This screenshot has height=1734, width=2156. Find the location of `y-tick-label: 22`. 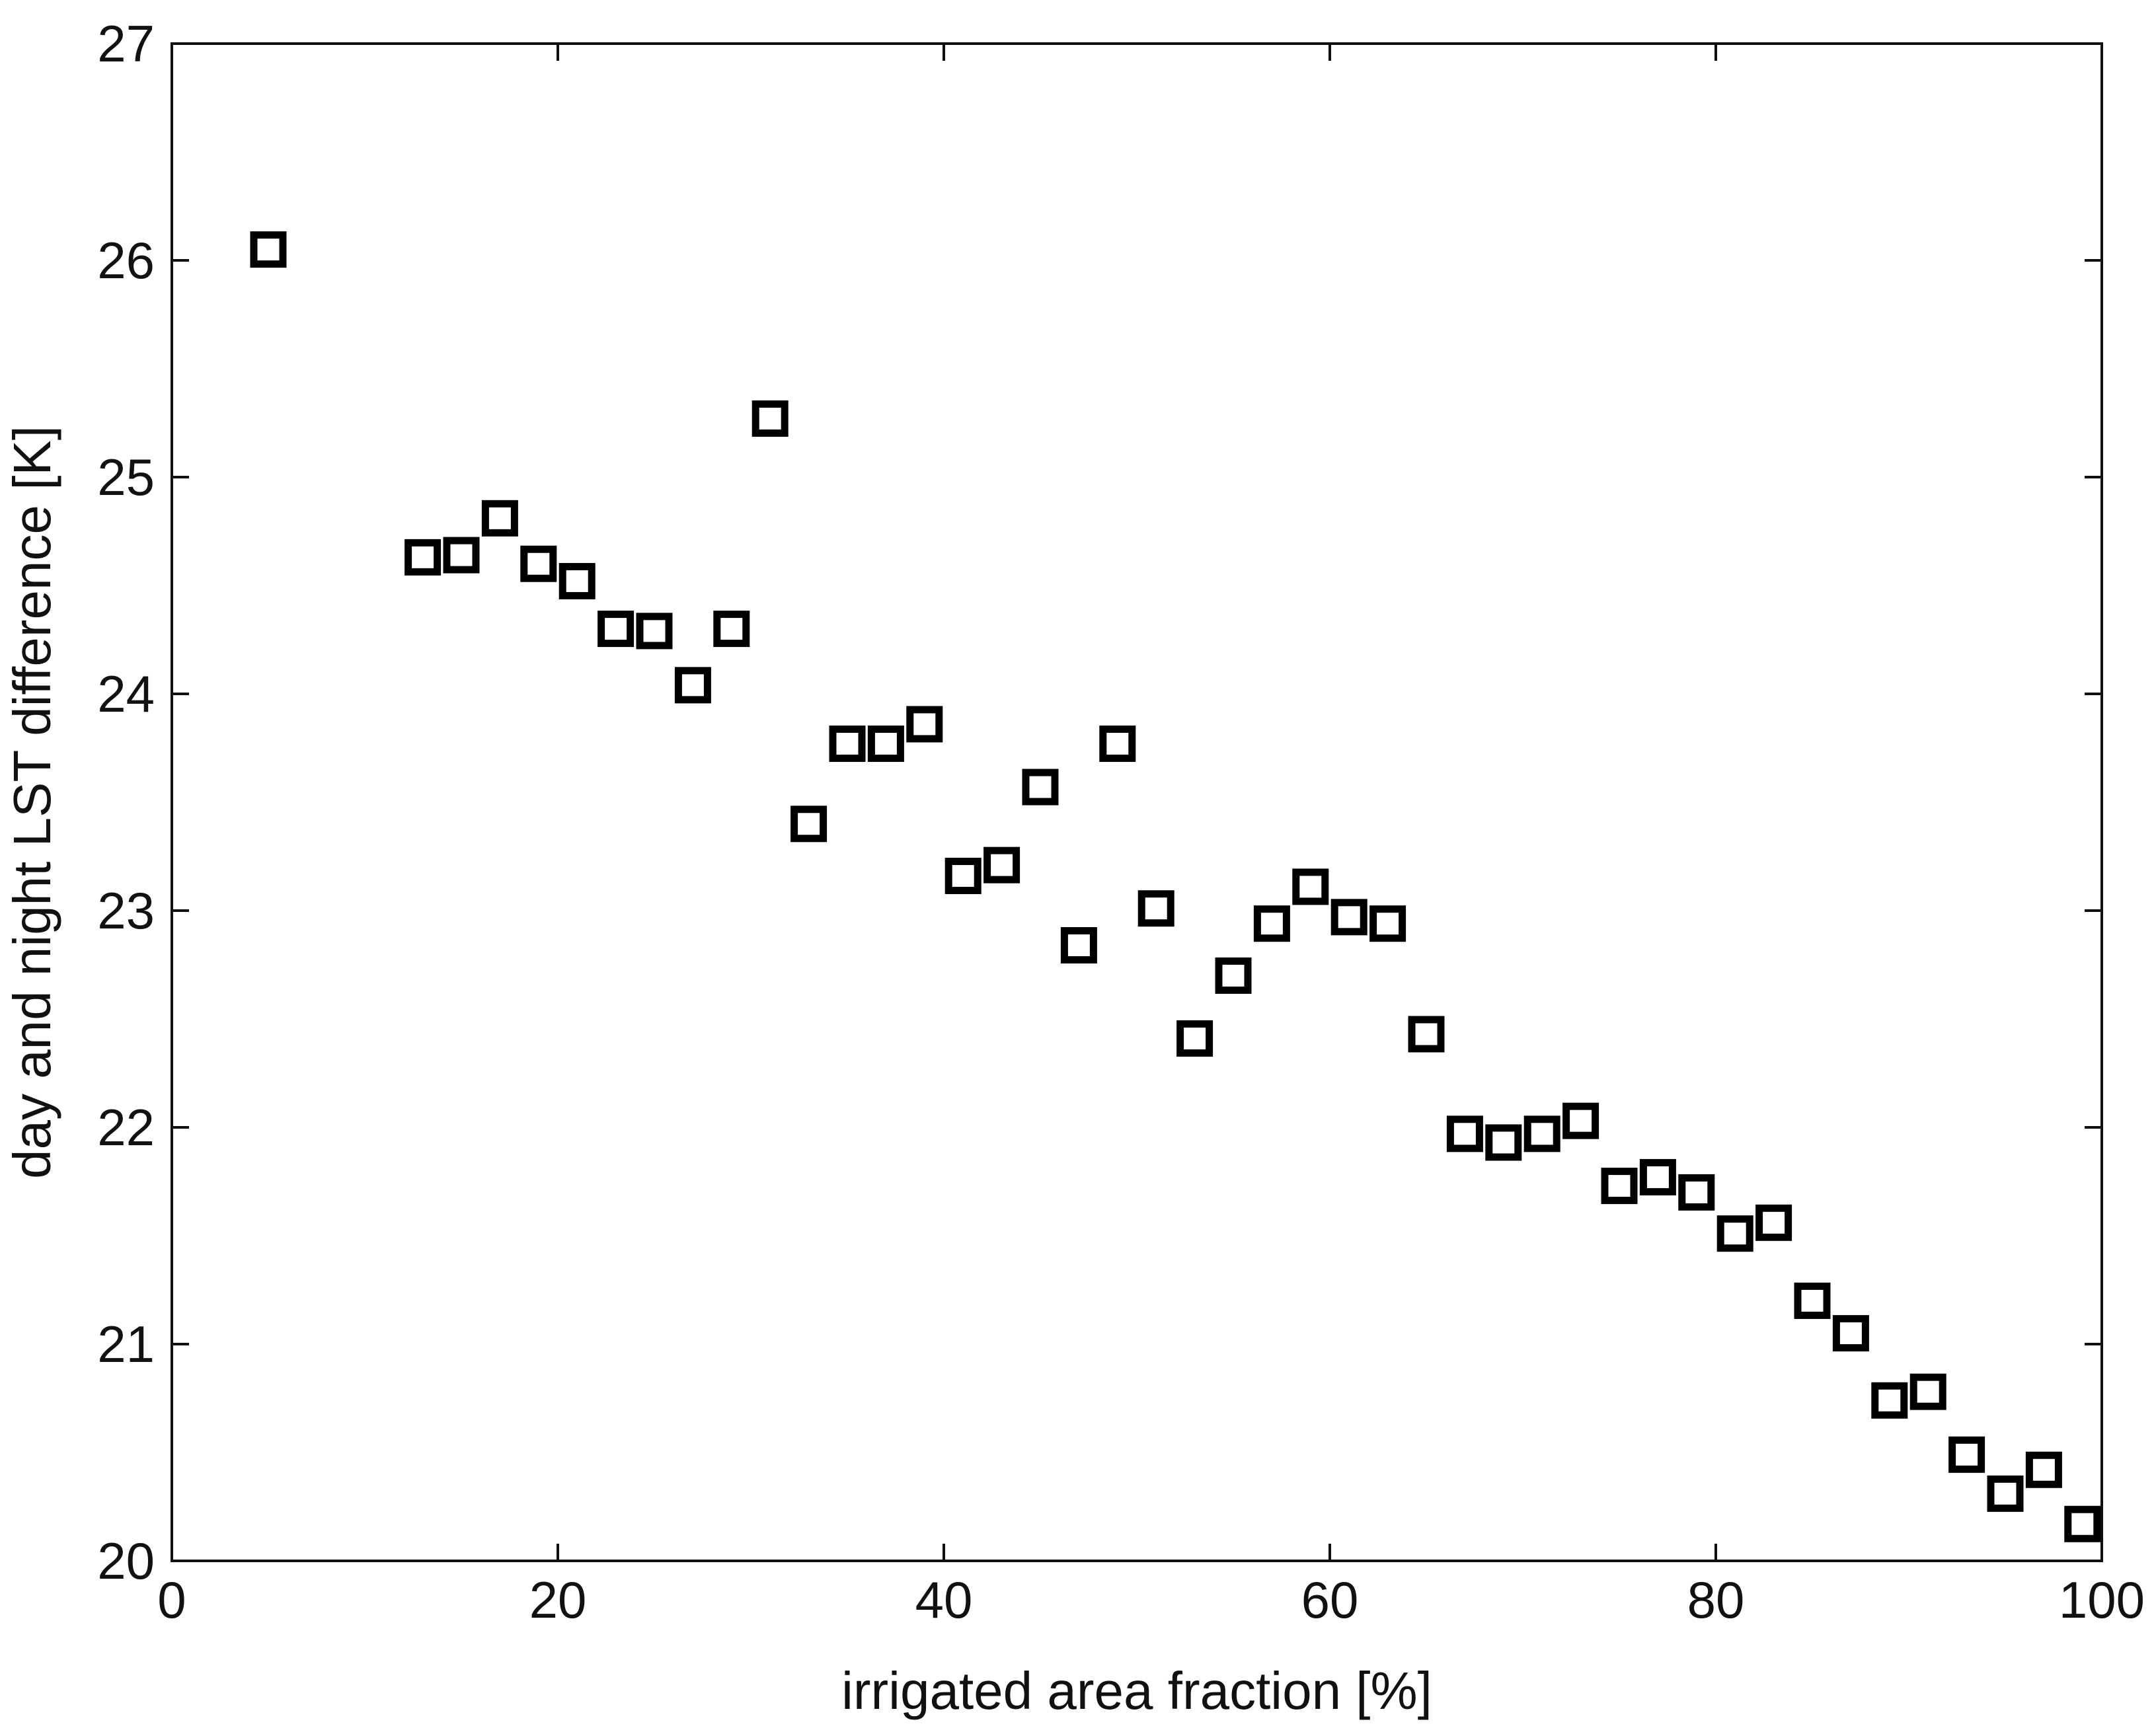

y-tick-label: 22 is located at coordinates (126, 1127).